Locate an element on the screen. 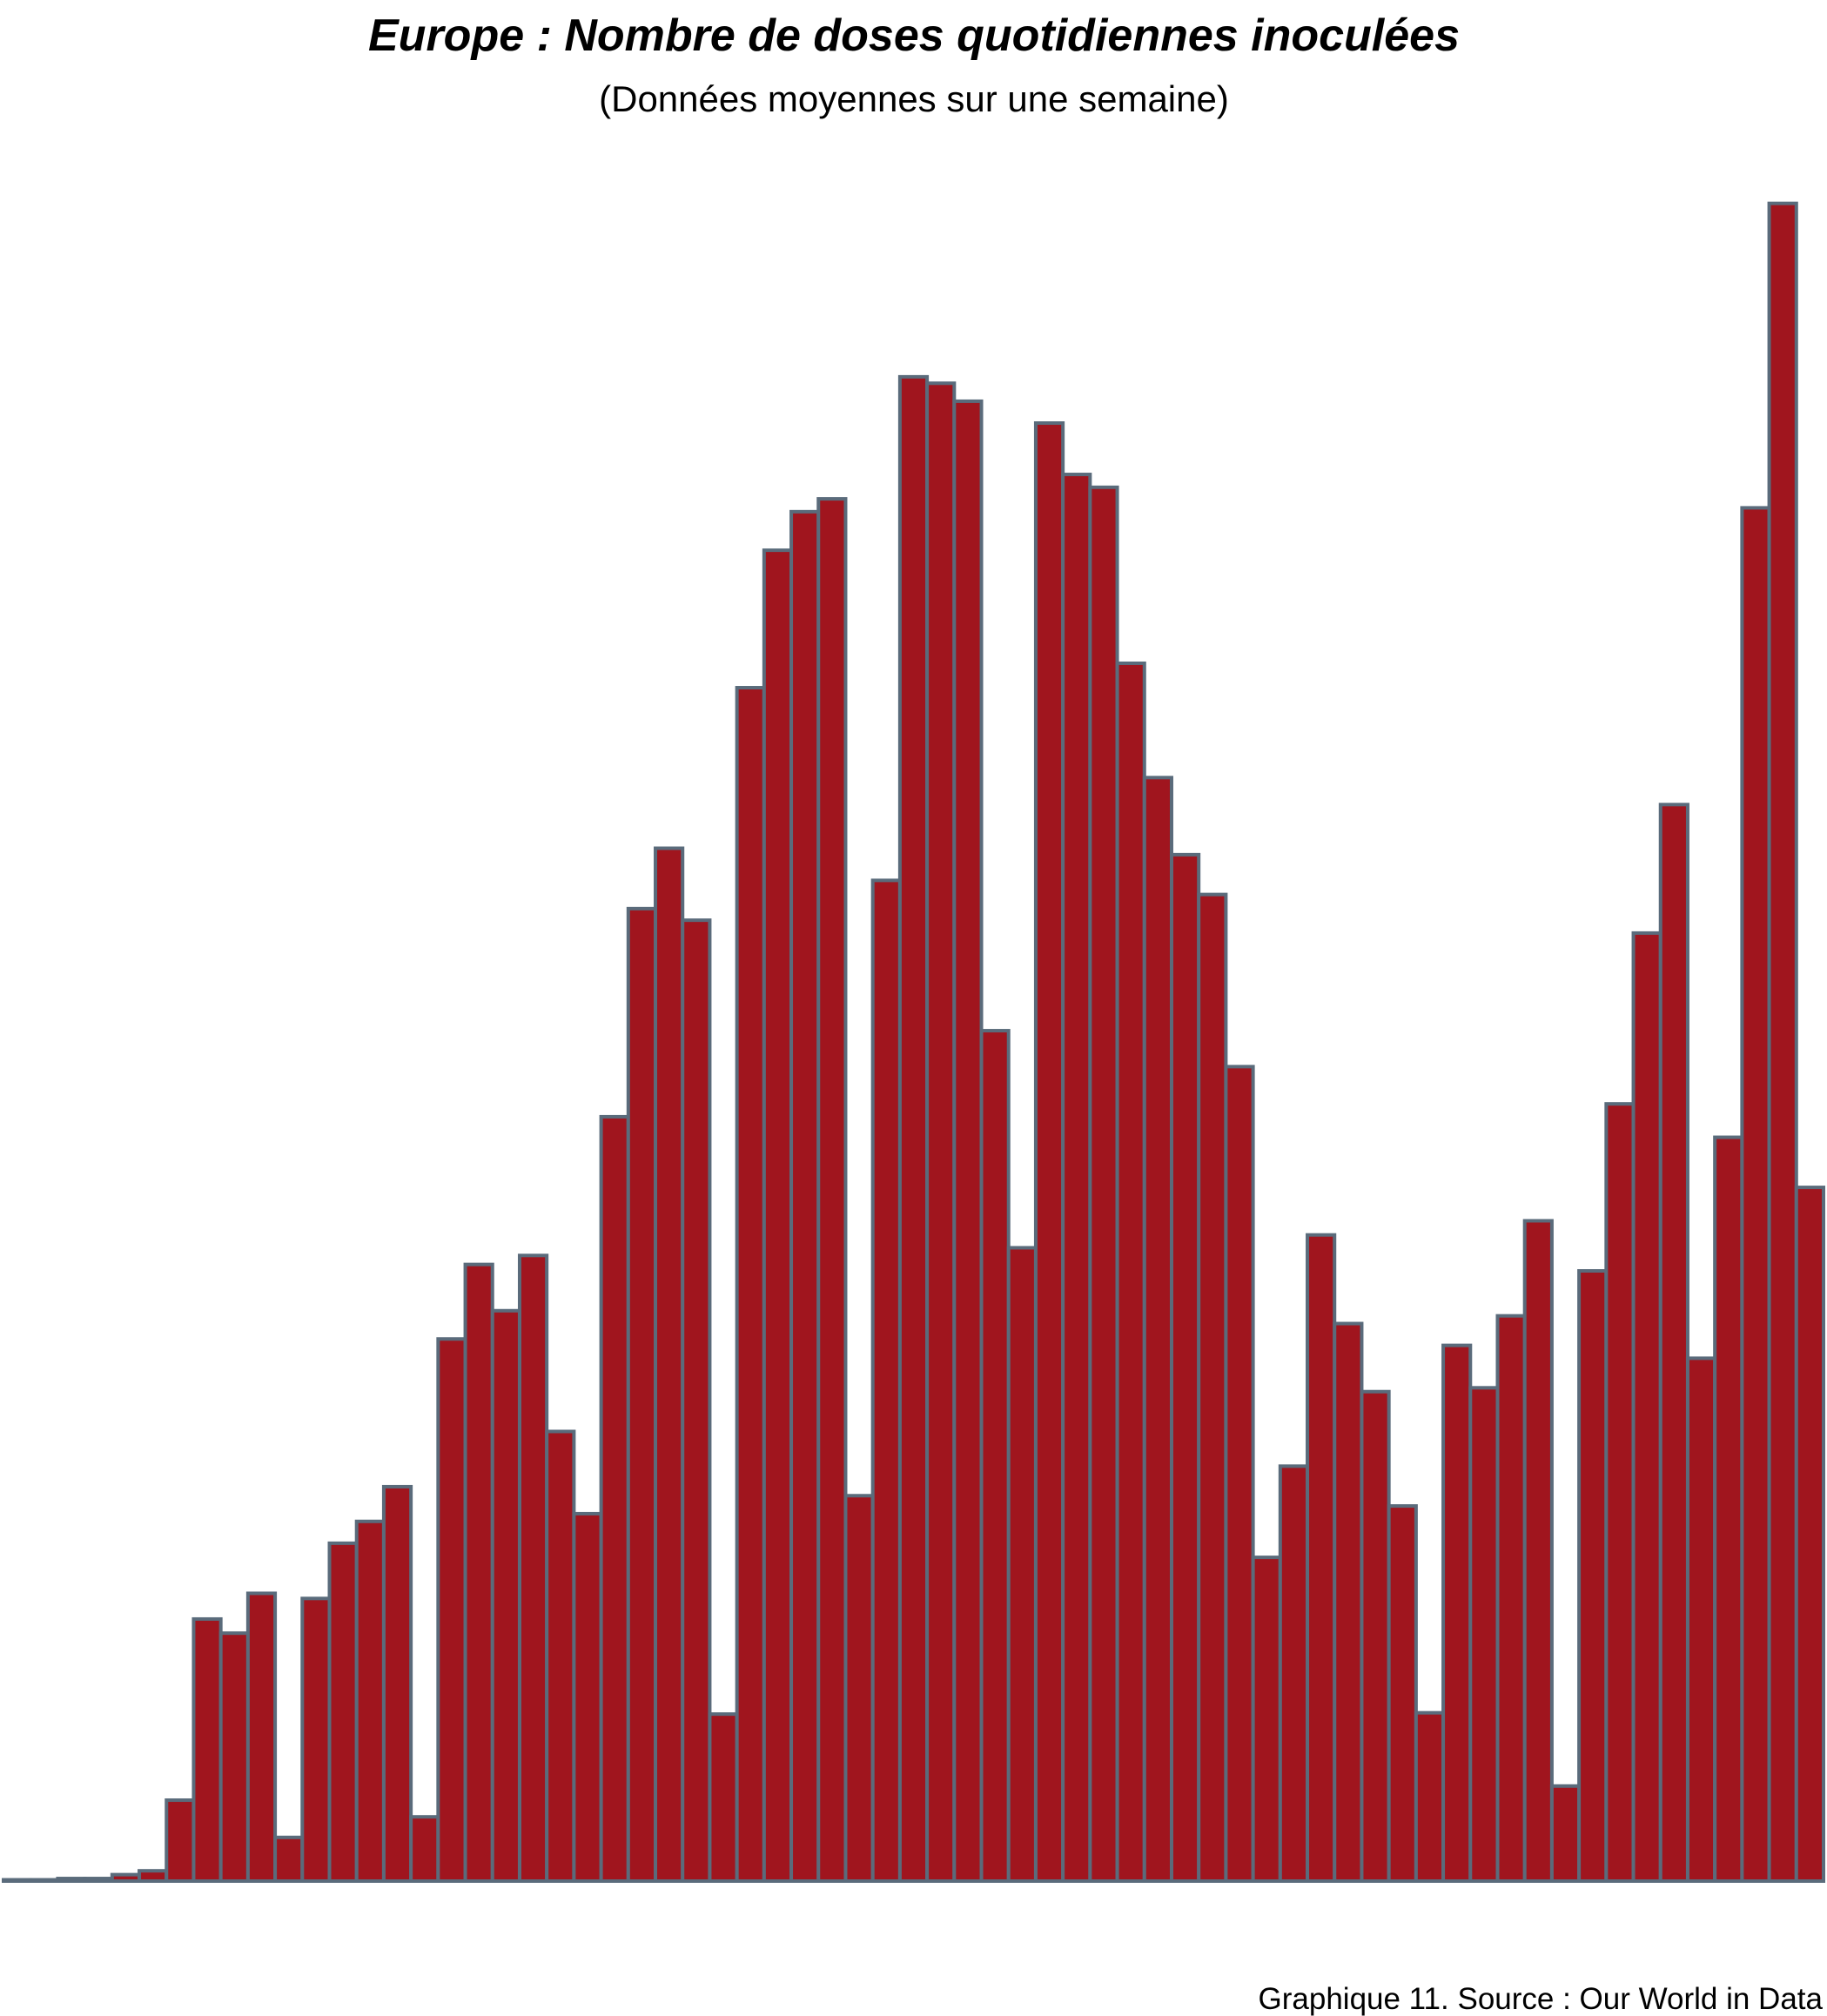 The width and height of the screenshot is (1827, 2016). caption: Graphique 11. Source : Our World in Data is located at coordinates (1541, 1999).